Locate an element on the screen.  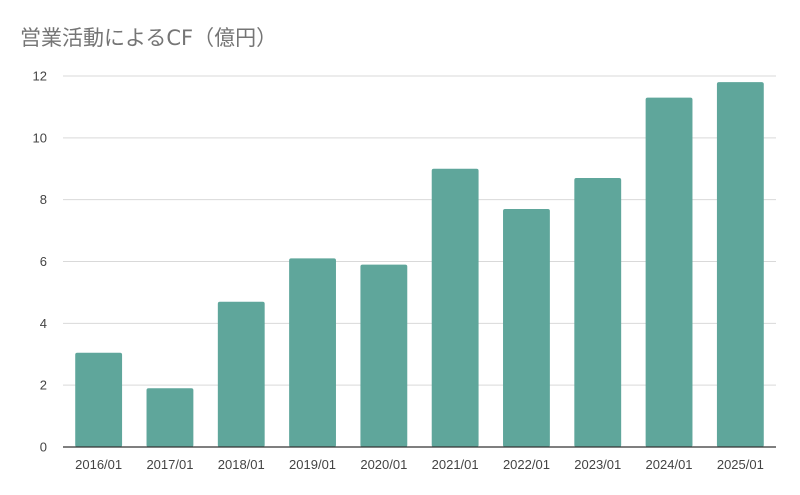
y-tick-label: 10 is located at coordinates (40, 137).